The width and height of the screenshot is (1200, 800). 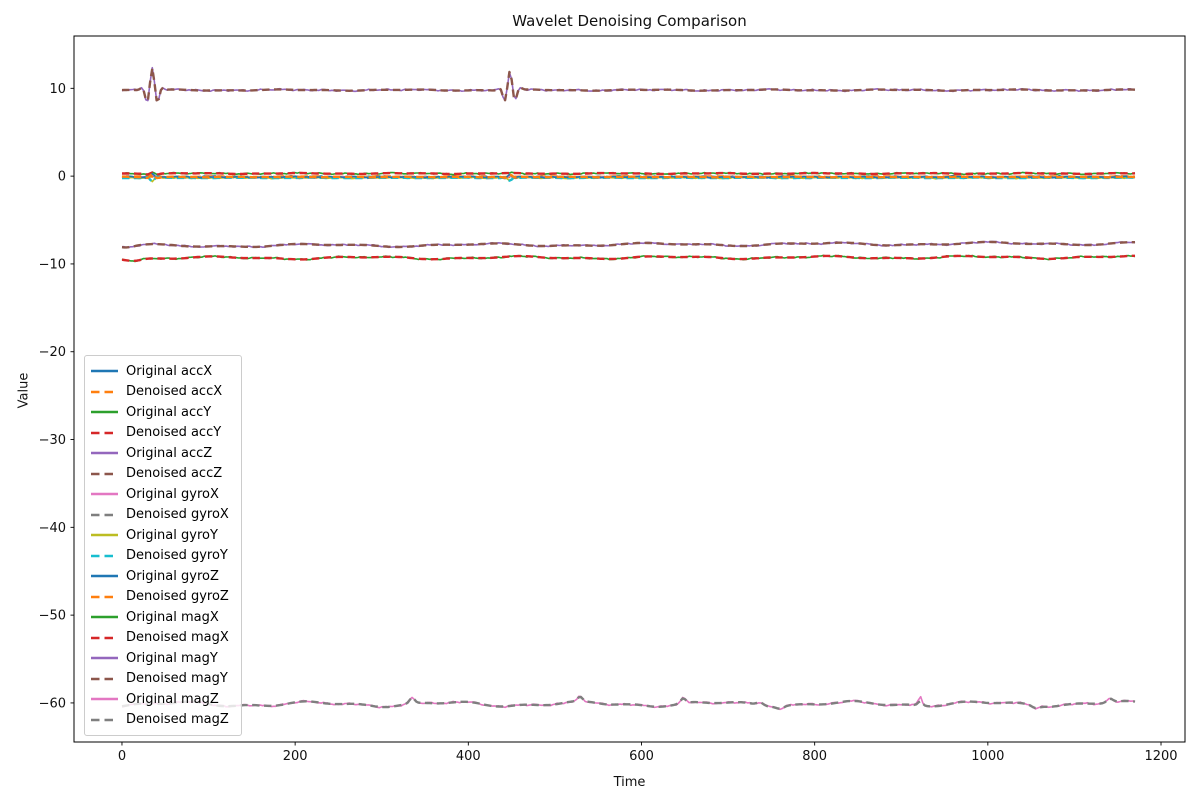 What do you see at coordinates (174, 433) in the screenshot?
I see `legend-item-label: Denoised accY` at bounding box center [174, 433].